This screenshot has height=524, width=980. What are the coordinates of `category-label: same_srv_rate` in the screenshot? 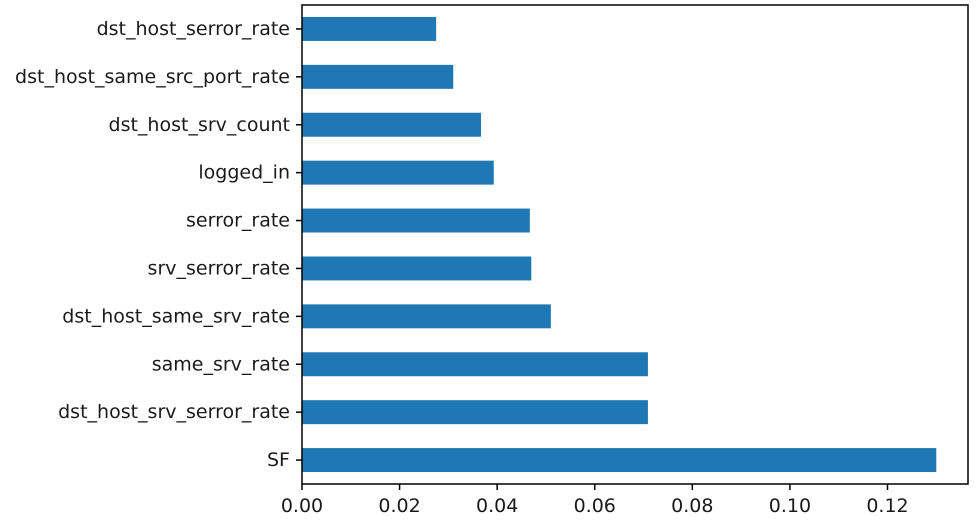 It's located at (221, 364).